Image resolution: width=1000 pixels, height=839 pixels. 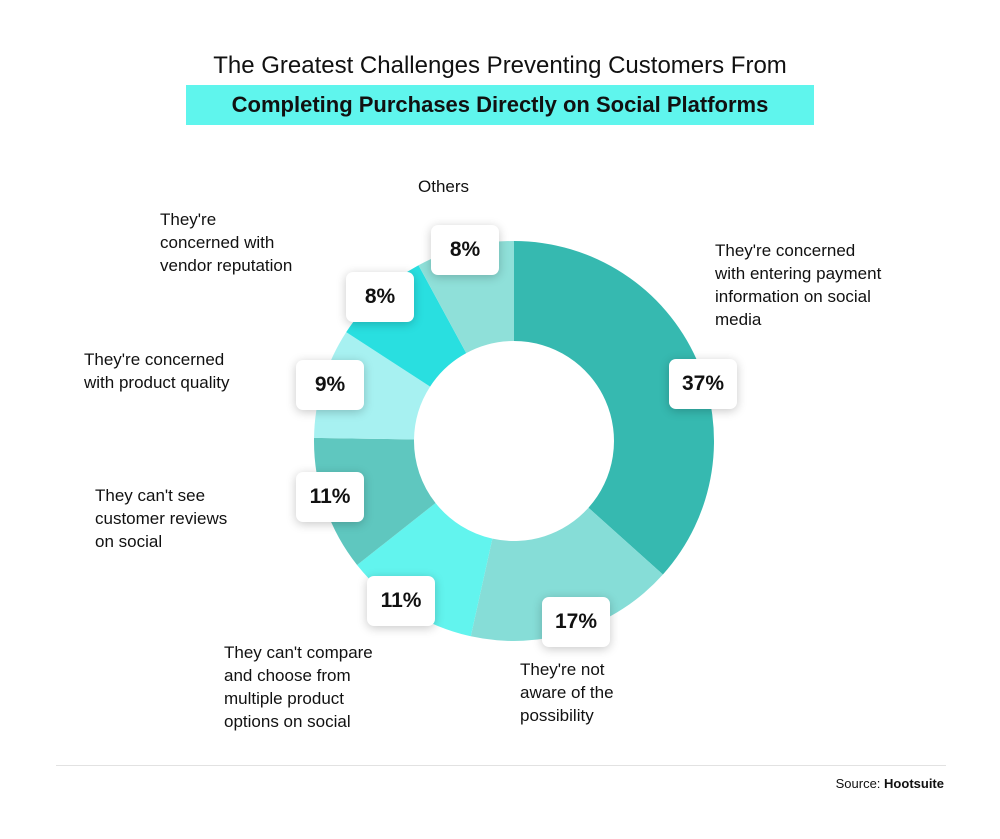 I want to click on slice-category-label: They can't see customer reviews on social, so click(x=161, y=518).